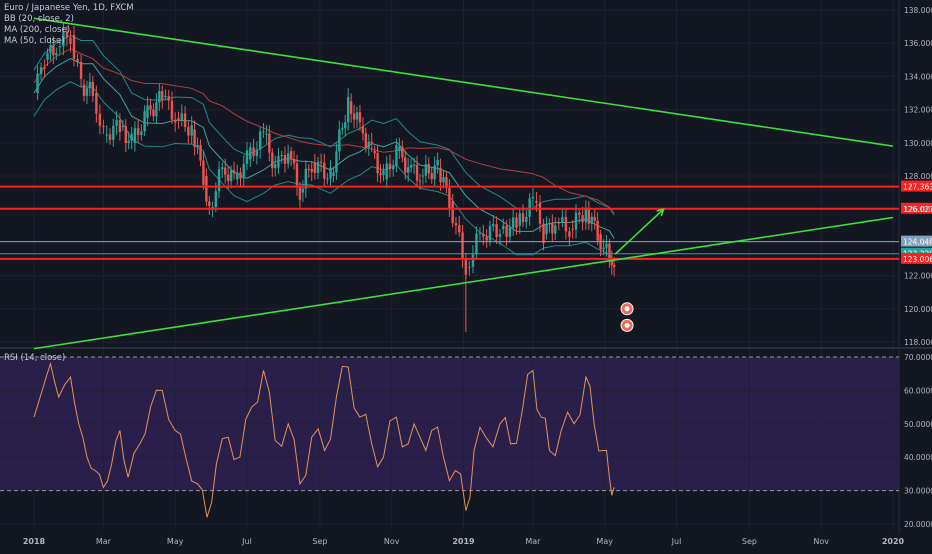 The height and width of the screenshot is (554, 932). I want to click on symbol-title: Euro / Japanese Yen, 1D, FXCM, so click(69, 8).